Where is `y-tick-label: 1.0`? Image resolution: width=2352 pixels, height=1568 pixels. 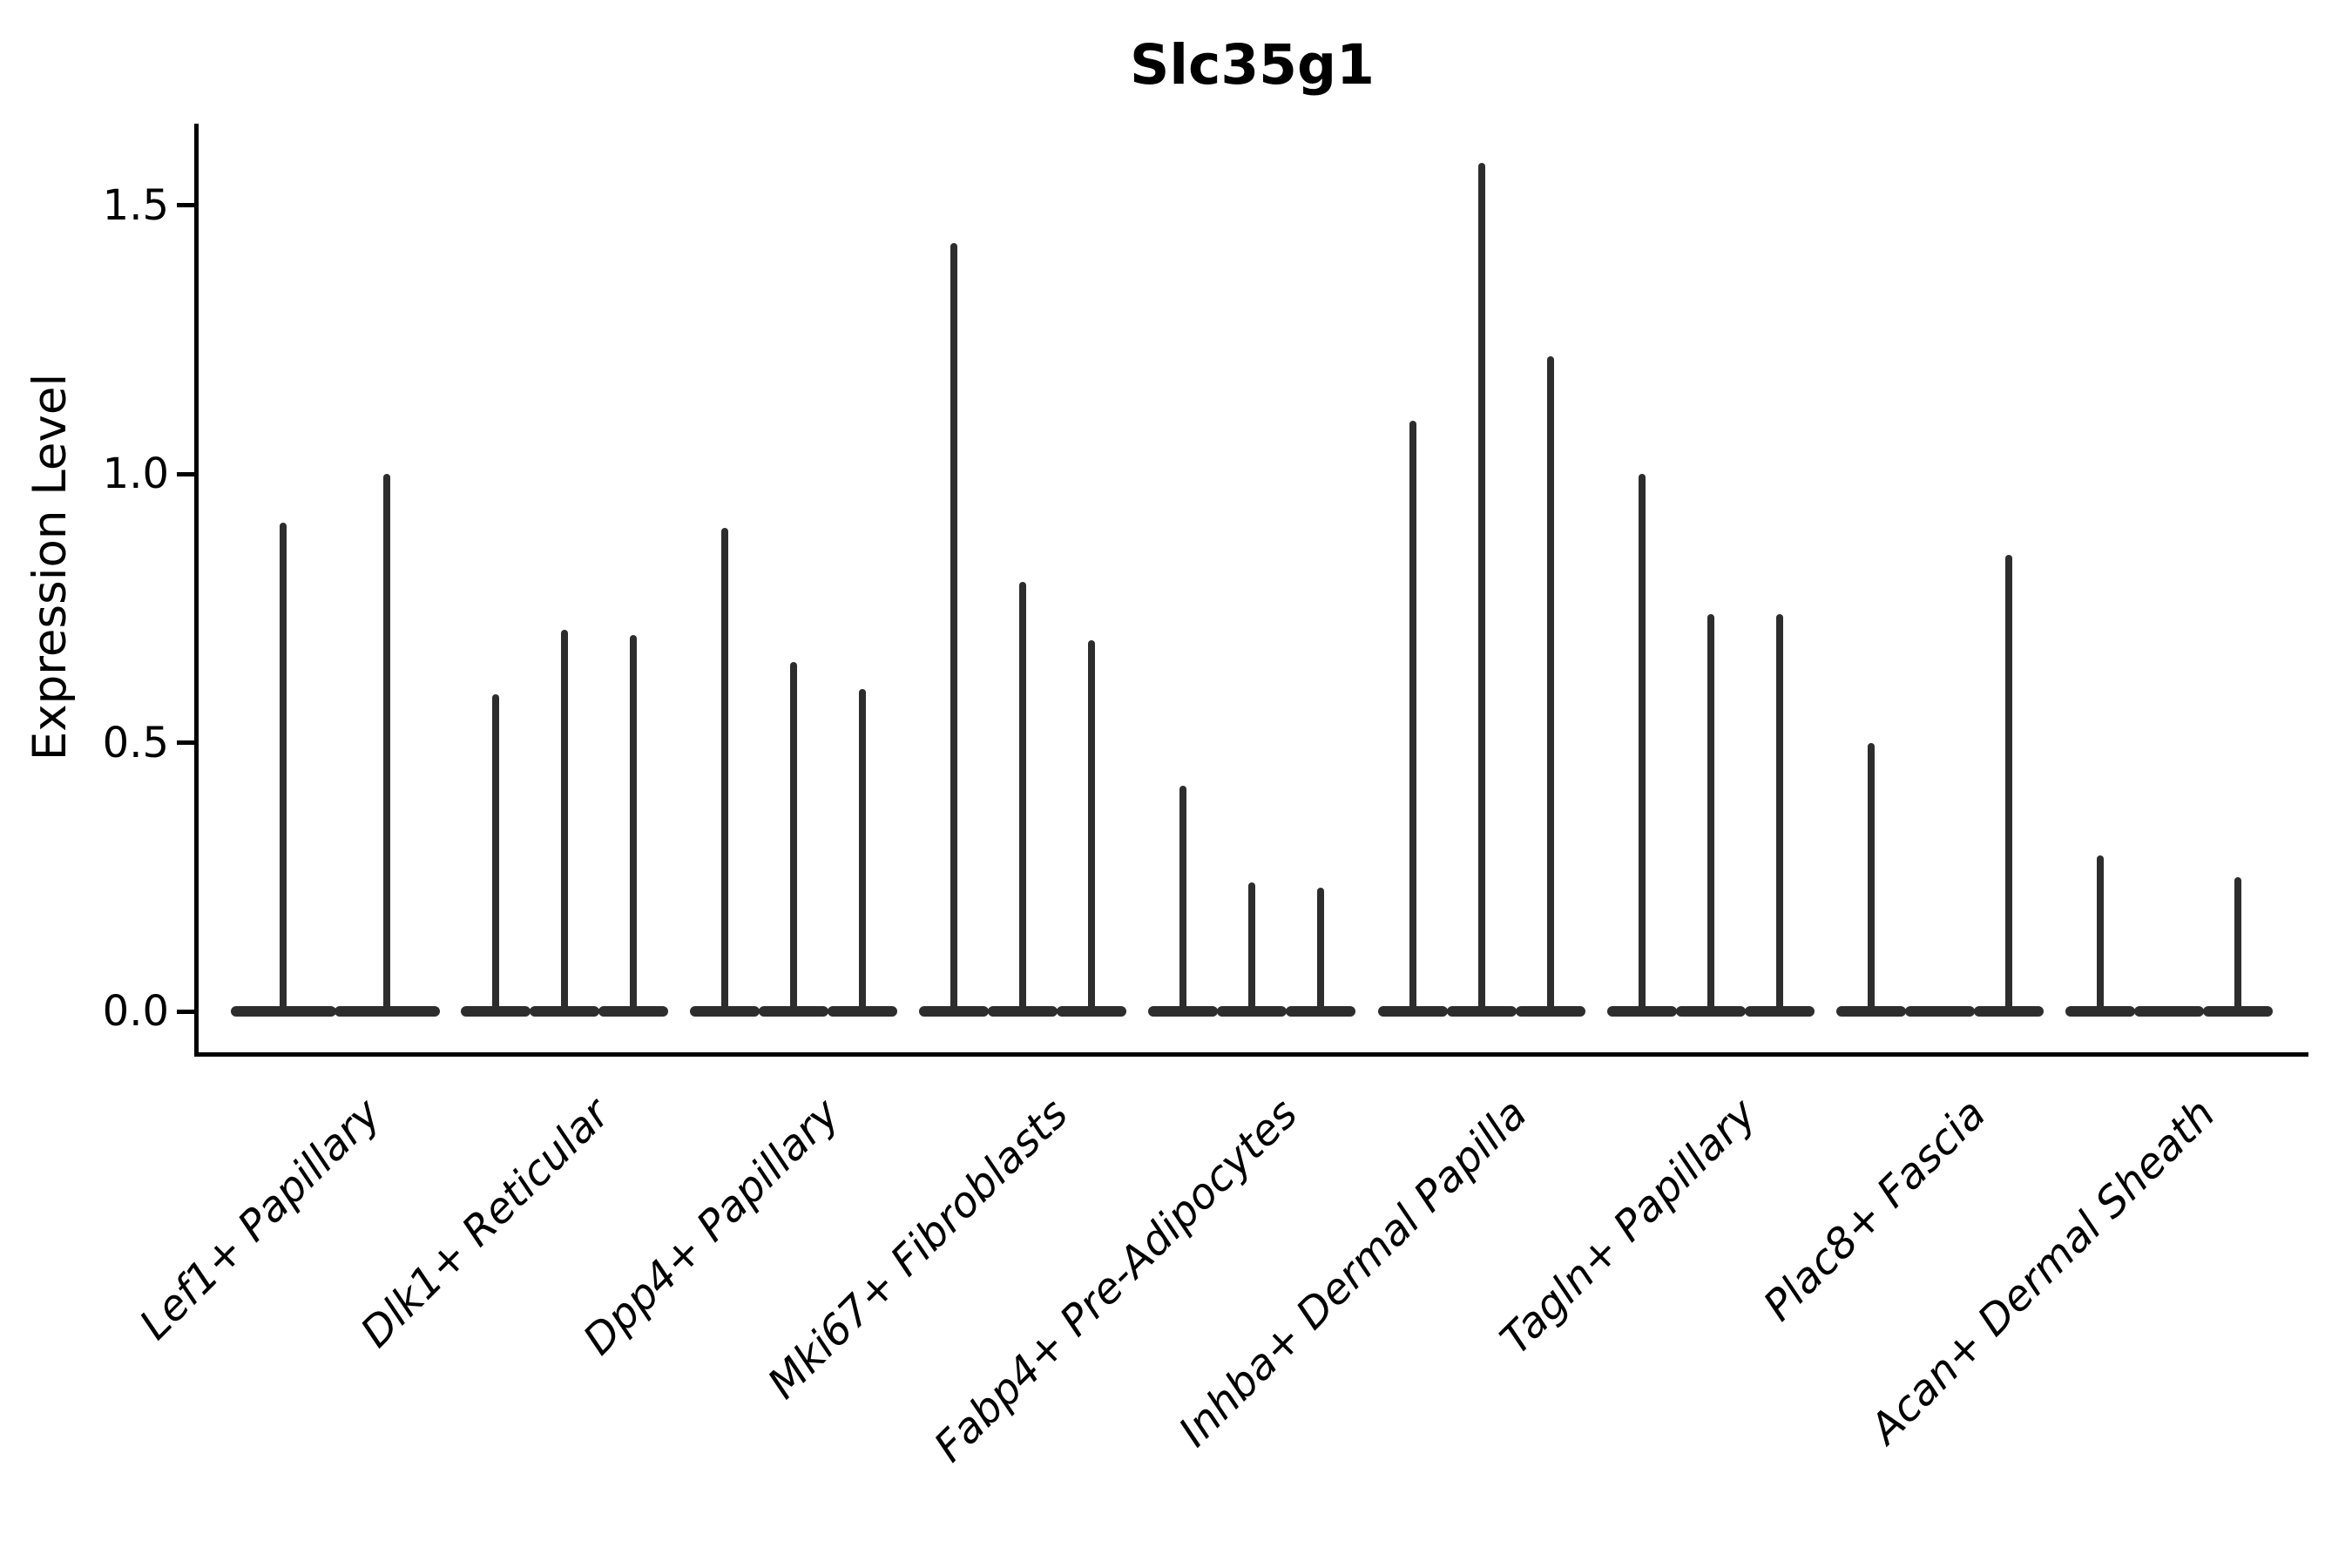 y-tick-label: 1.0 is located at coordinates (135, 474).